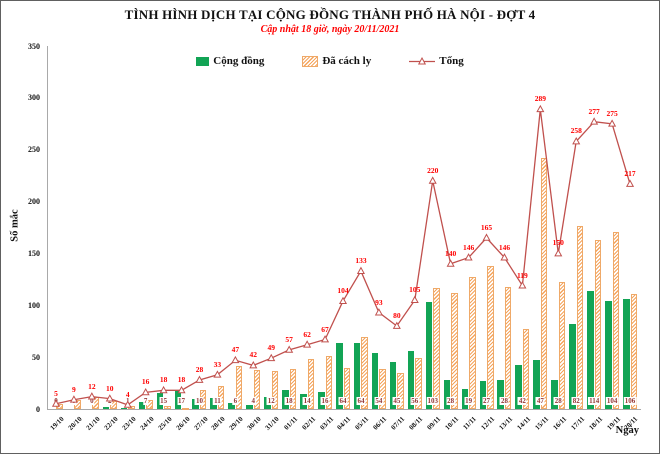  What do you see at coordinates (199, 400) in the screenshot?
I see `cong-dong-value-label: 10` at bounding box center [199, 400].